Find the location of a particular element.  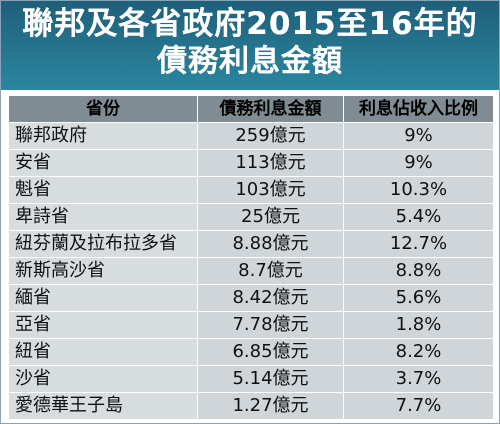

province-cell: 沙省 is located at coordinates (103, 379).